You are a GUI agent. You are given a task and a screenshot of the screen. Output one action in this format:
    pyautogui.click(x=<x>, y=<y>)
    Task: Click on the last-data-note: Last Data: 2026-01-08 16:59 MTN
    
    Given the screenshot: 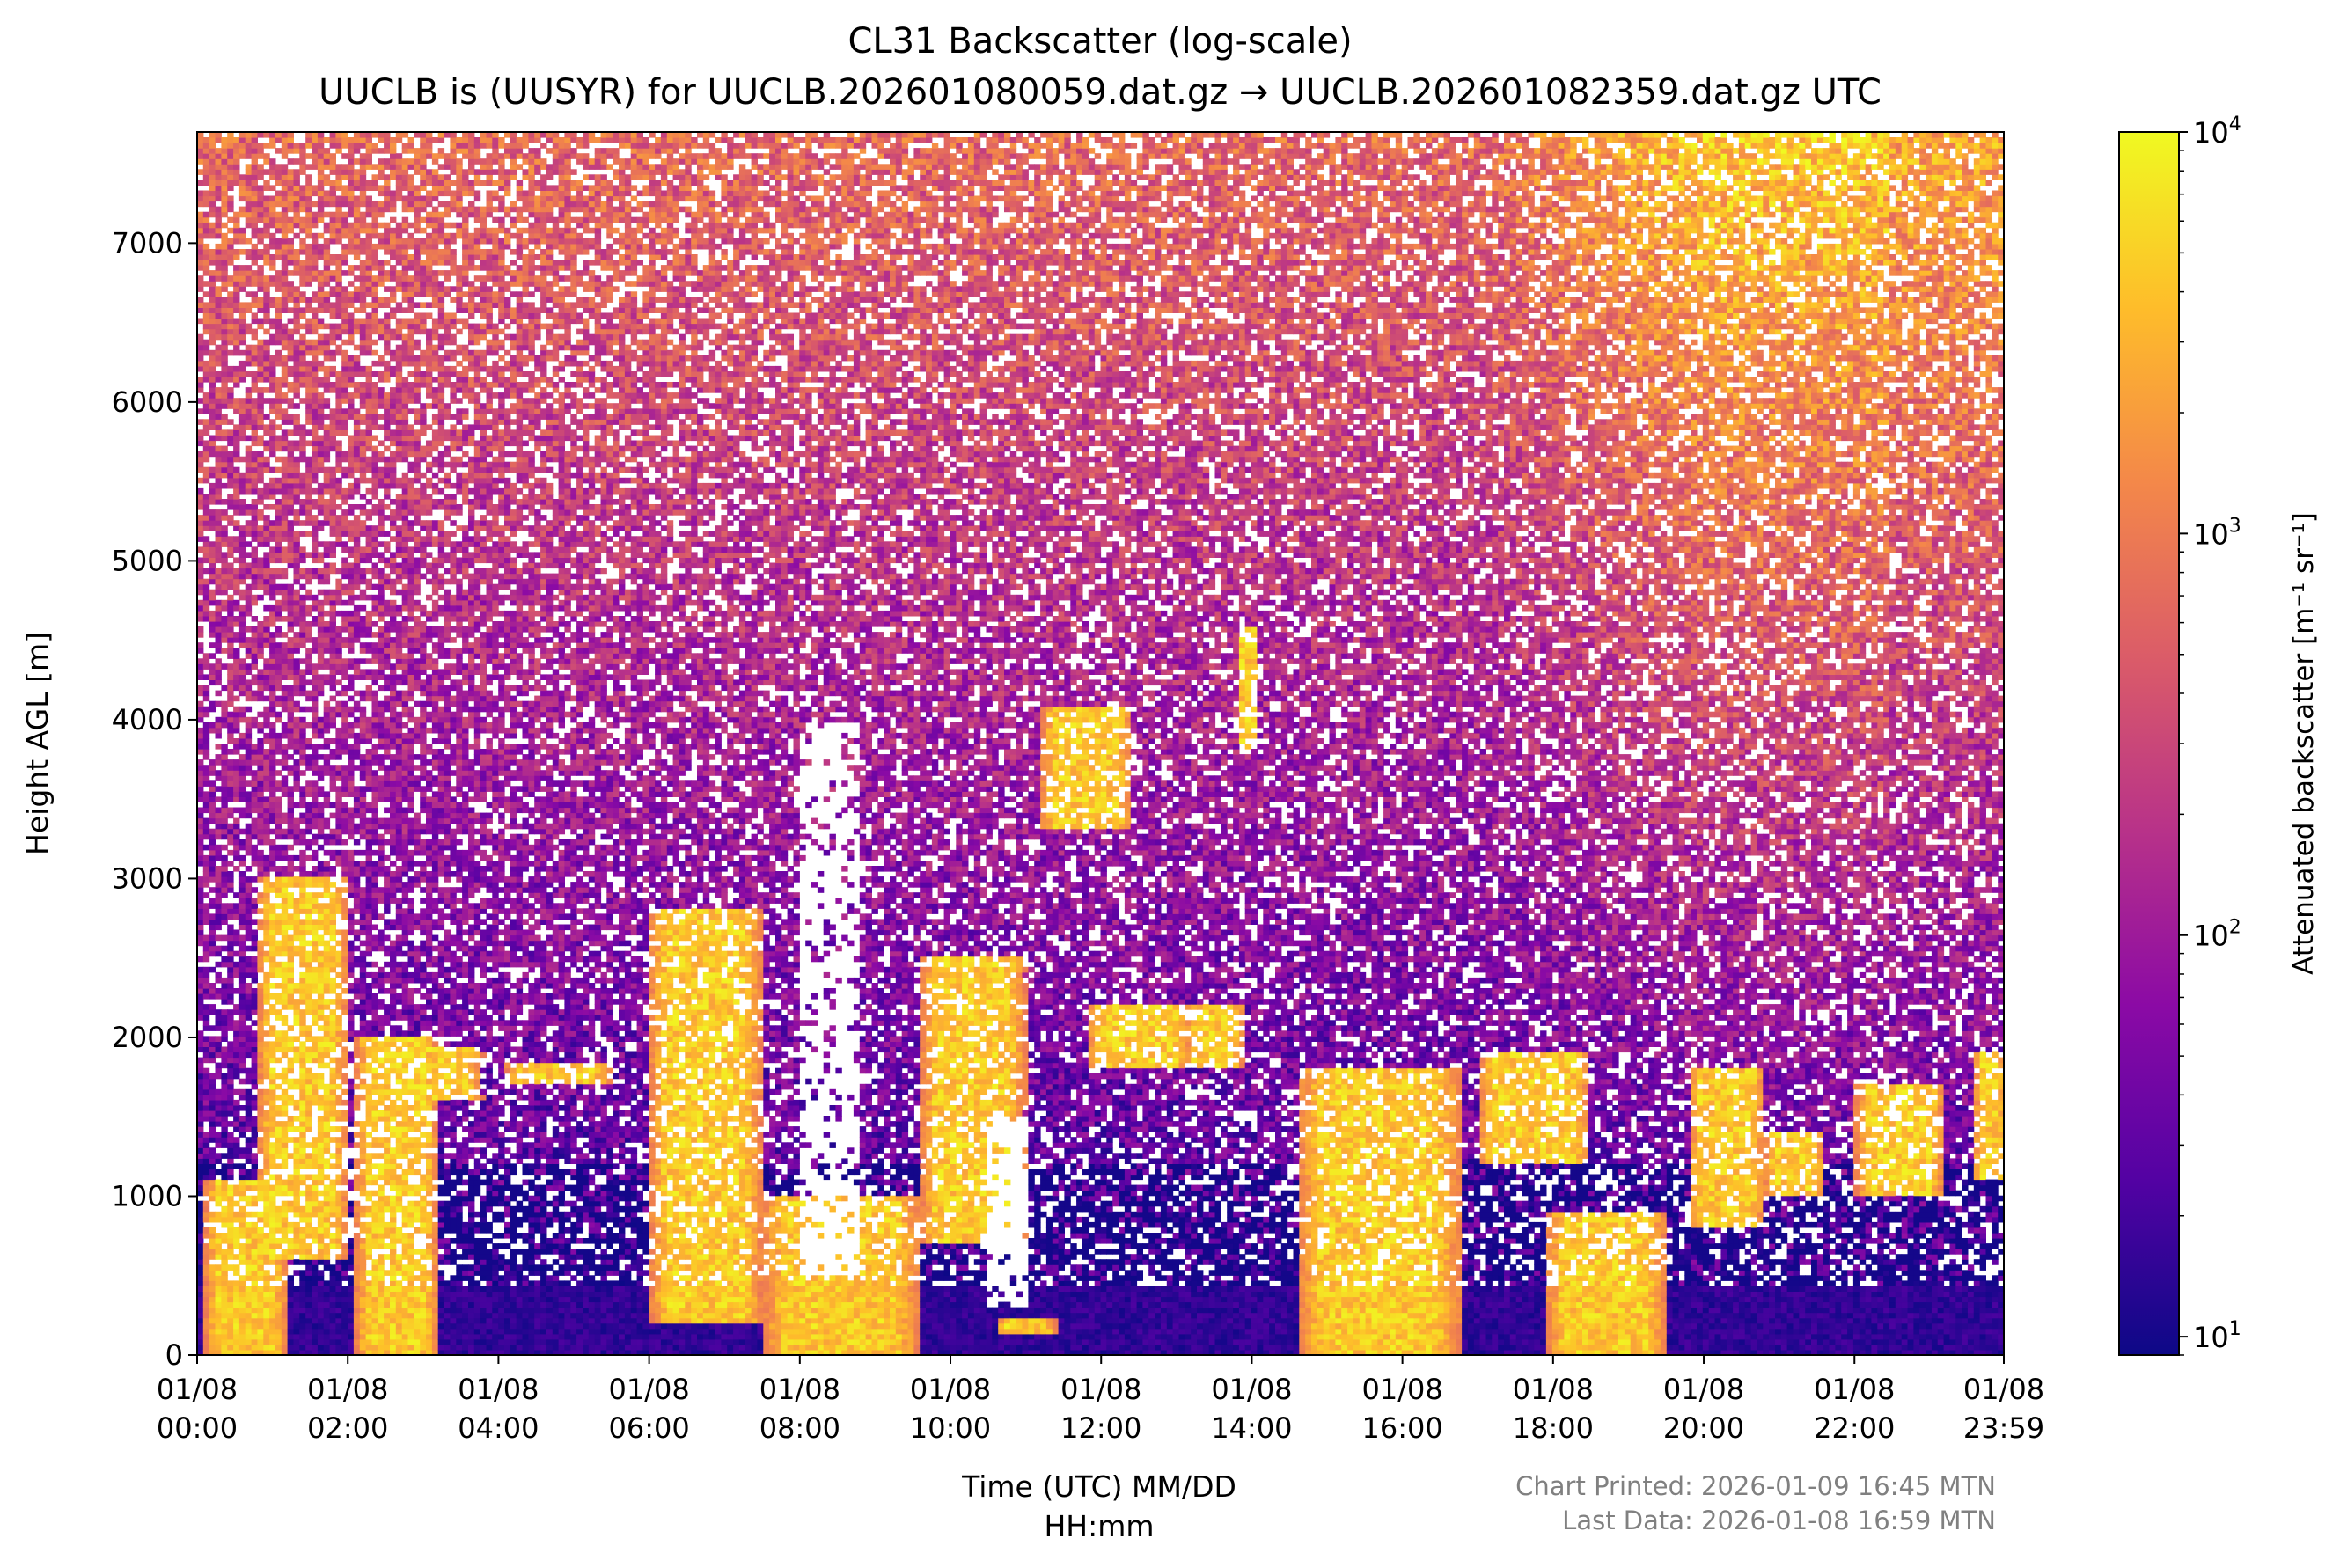 What is the action you would take?
    pyautogui.click(x=1779, y=1520)
    